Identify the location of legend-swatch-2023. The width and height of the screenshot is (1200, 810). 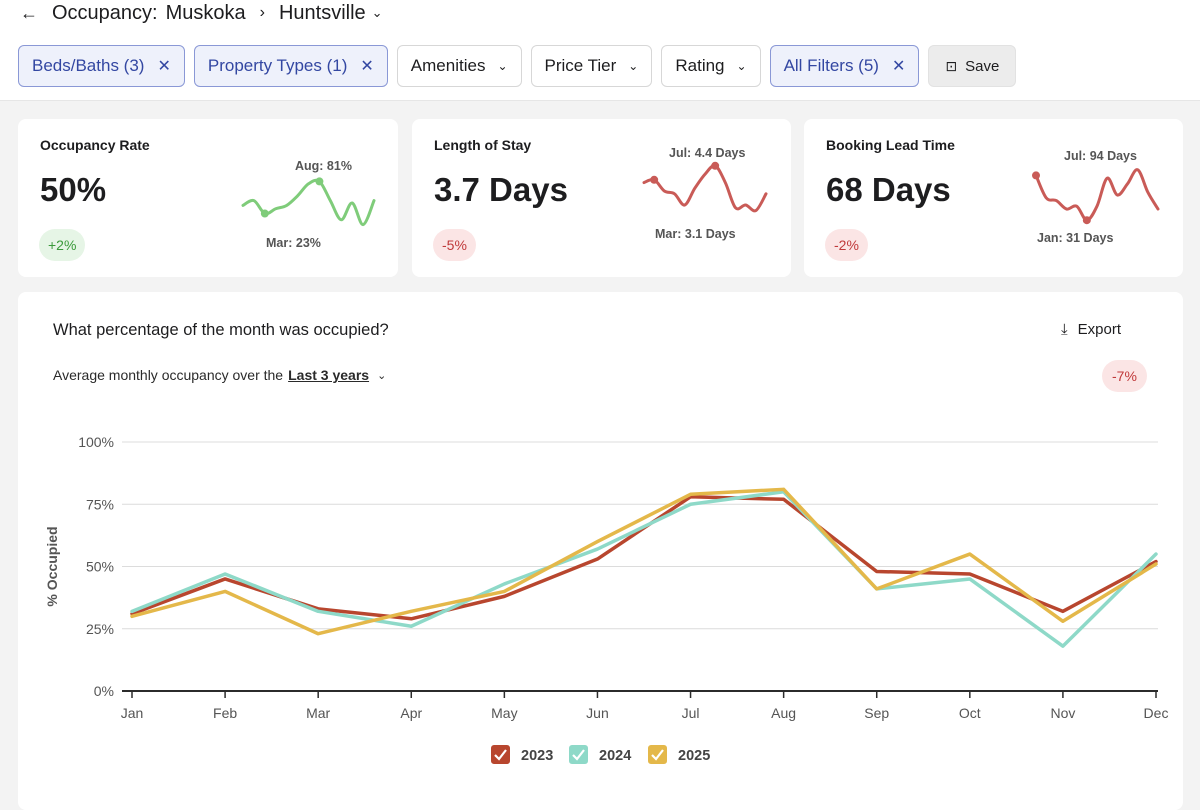
(500, 754).